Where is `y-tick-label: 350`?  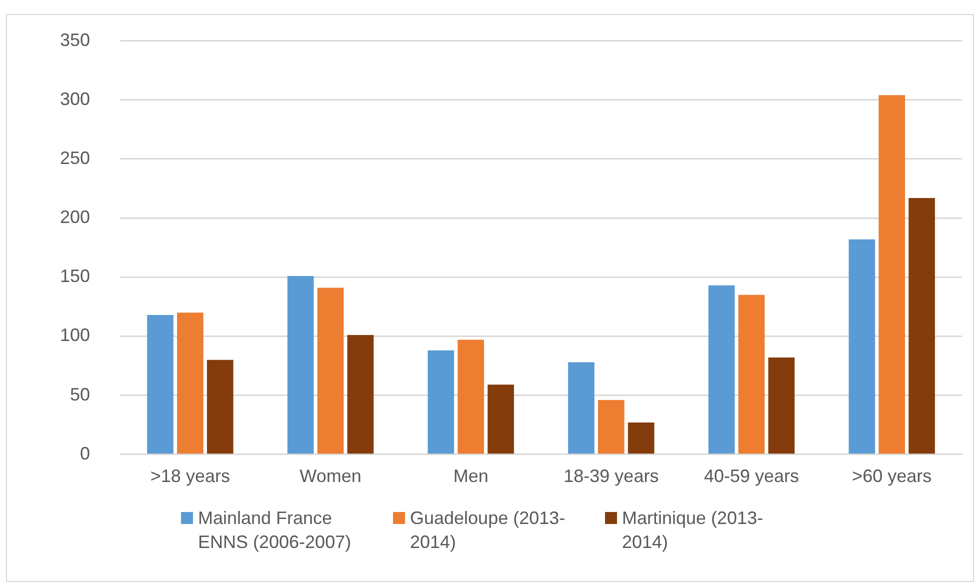 y-tick-label: 350 is located at coordinates (75, 40).